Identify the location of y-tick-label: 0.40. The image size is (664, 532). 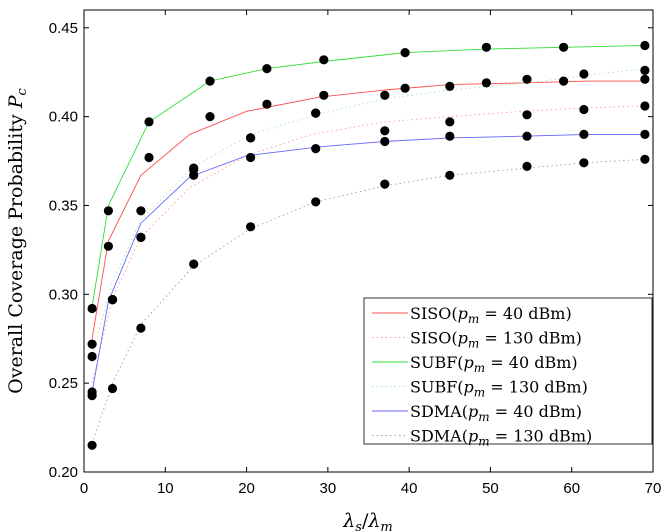
(63, 117).